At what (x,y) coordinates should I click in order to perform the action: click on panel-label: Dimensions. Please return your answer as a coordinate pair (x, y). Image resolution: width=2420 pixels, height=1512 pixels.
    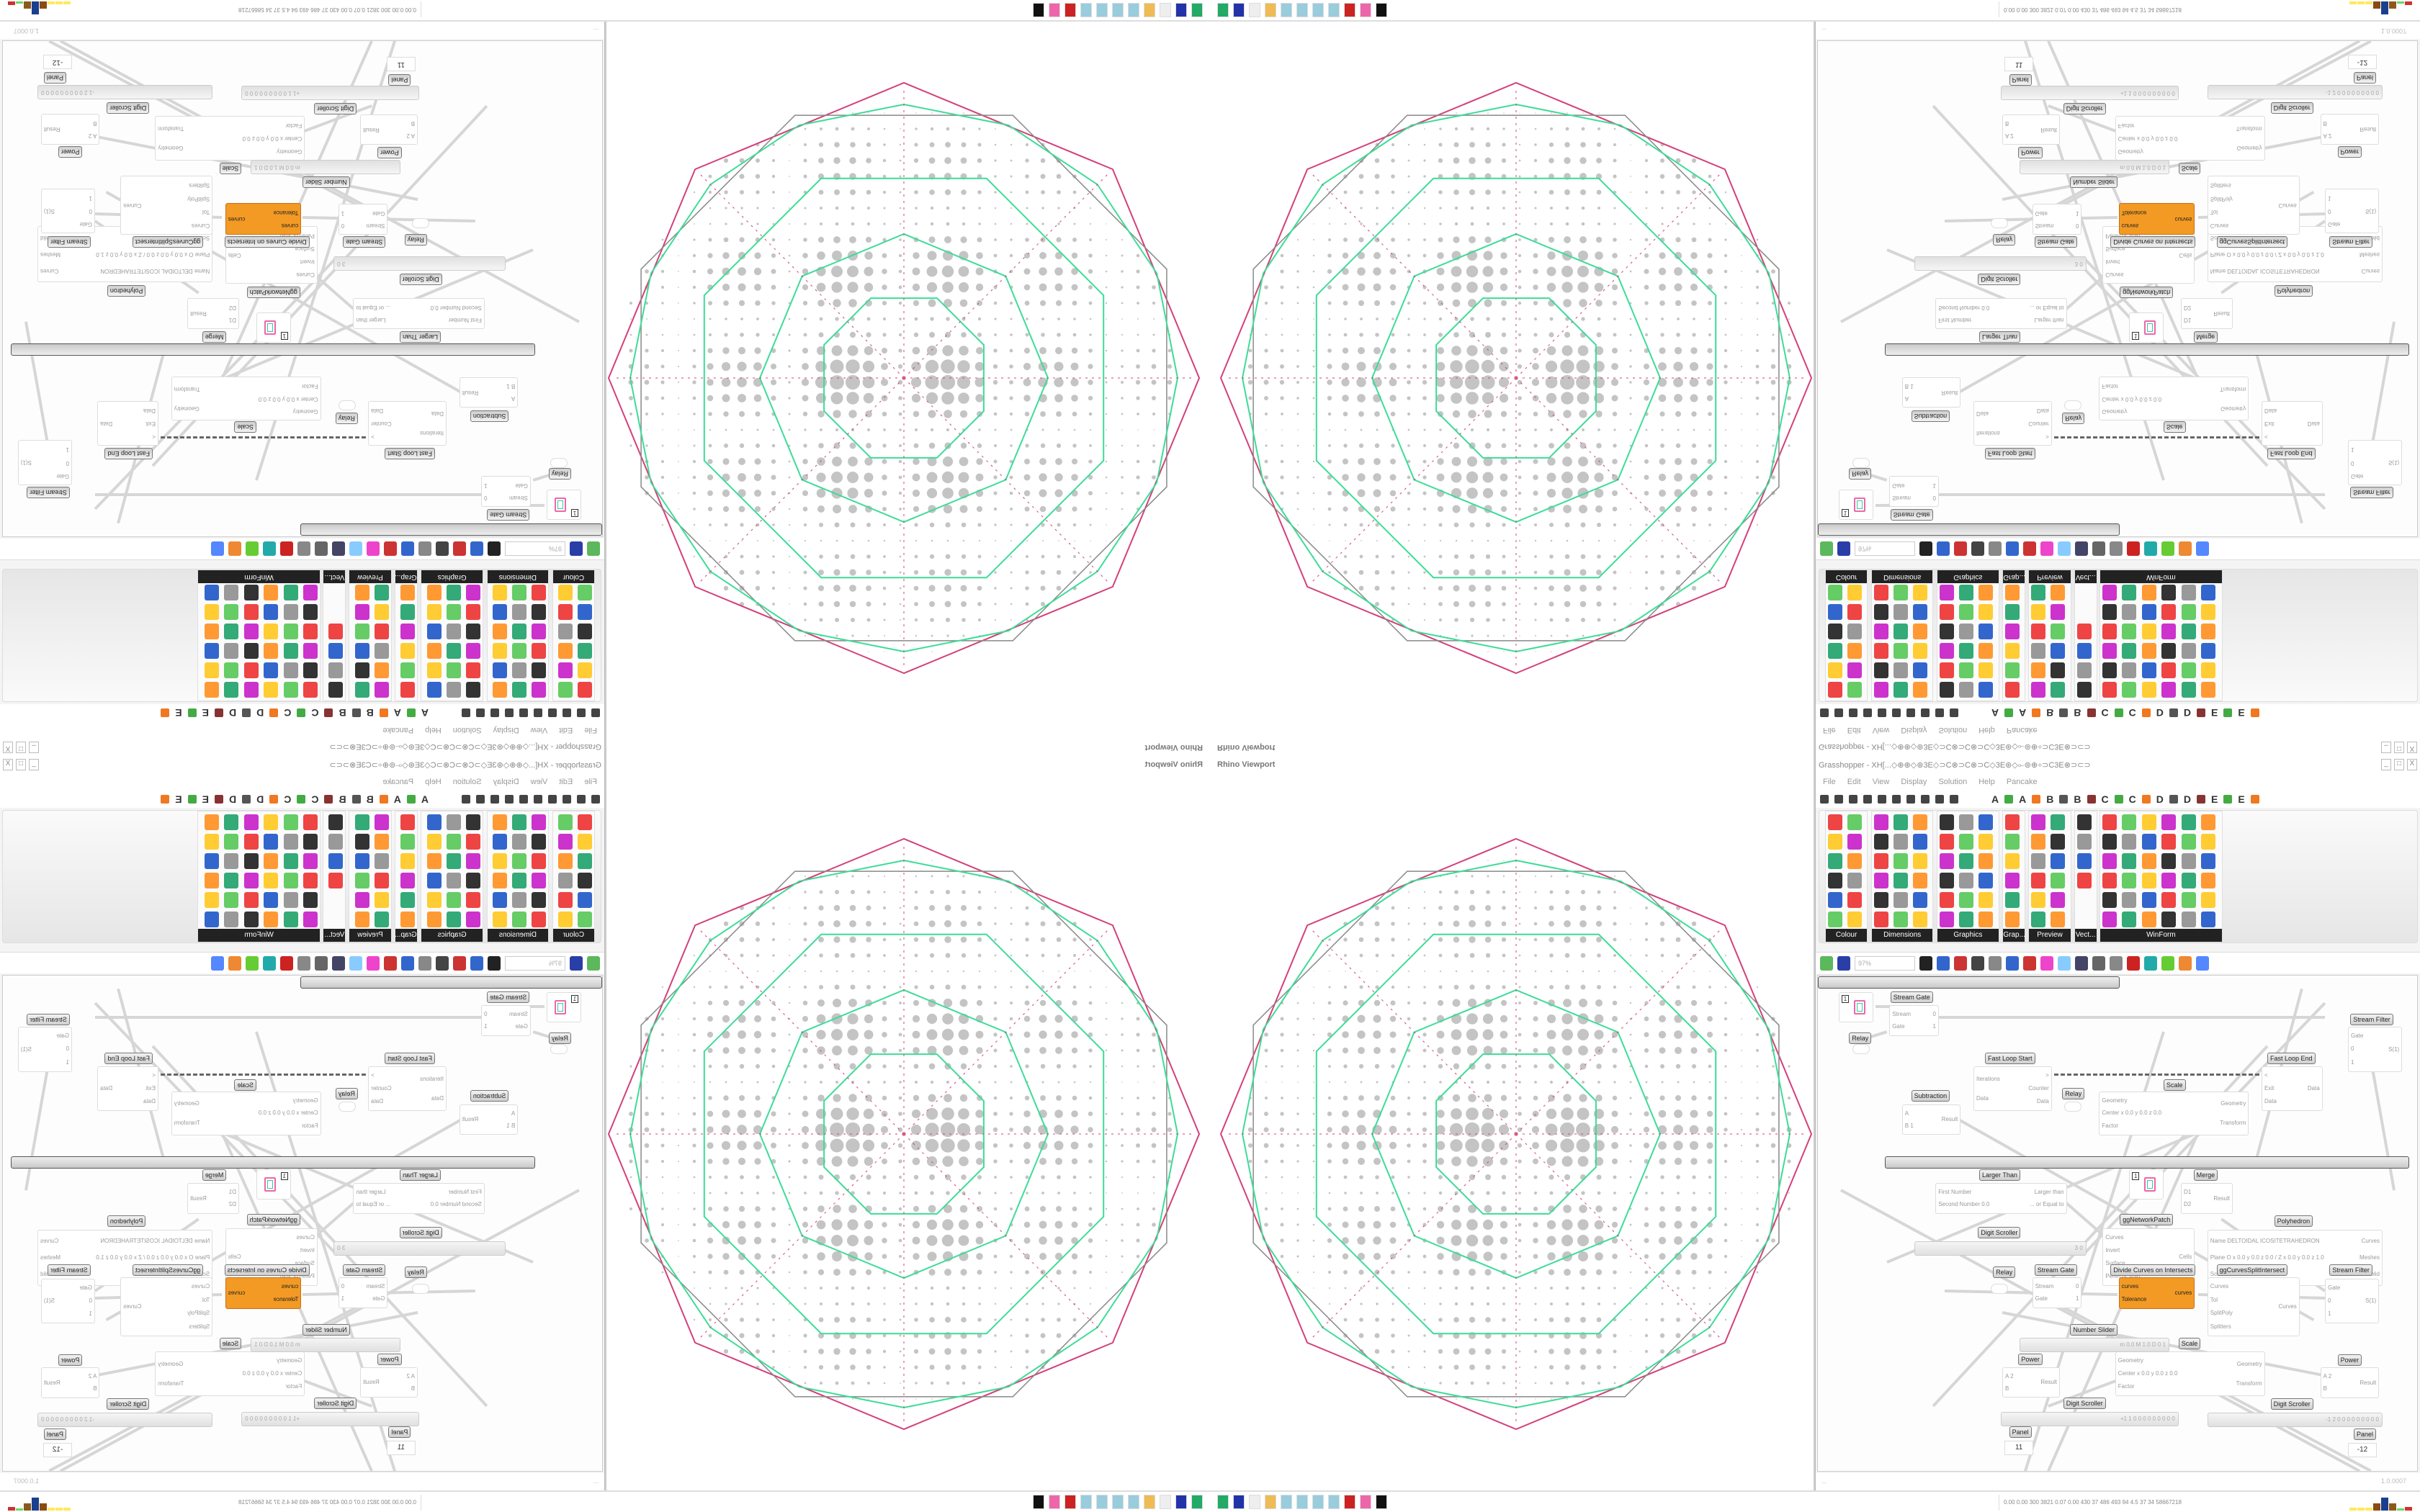
    Looking at the image, I should click on (1903, 935).